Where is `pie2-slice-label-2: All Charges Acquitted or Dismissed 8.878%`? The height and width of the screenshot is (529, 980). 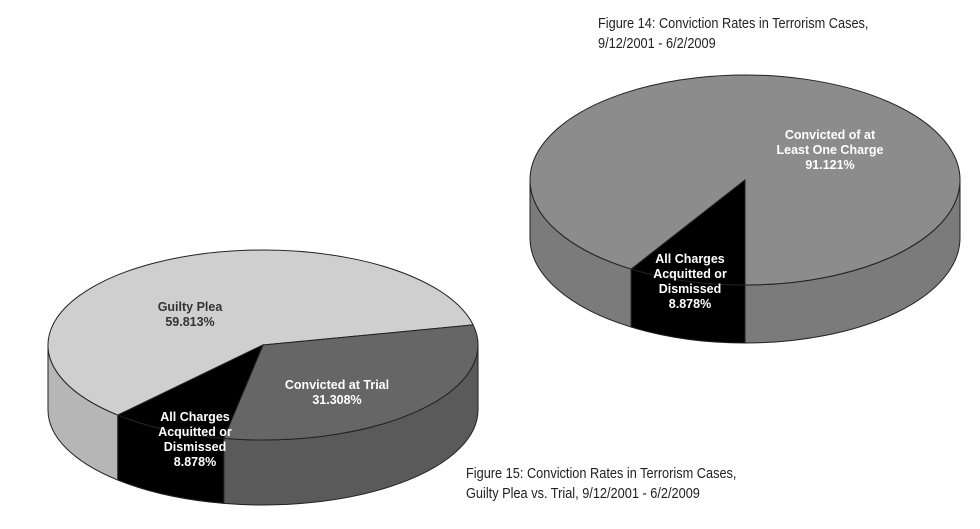 pie2-slice-label-2: All Charges Acquitted or Dismissed 8.878% is located at coordinates (195, 440).